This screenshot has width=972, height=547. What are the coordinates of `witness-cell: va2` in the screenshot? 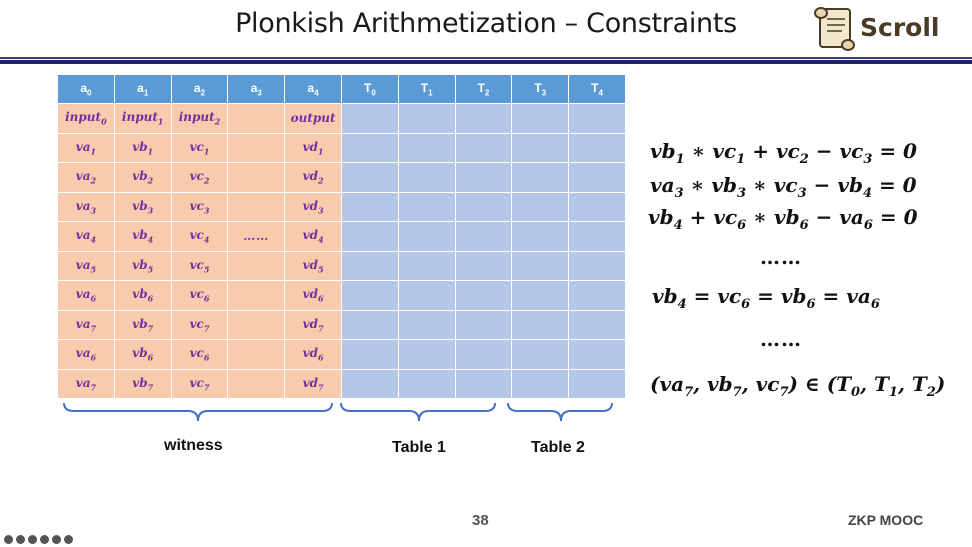 It's located at (86, 177).